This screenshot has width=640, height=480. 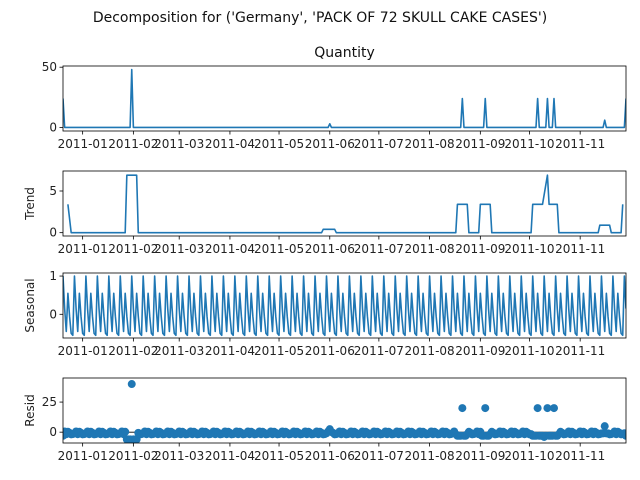 I want to click on y-tick-label: 25, so click(x=49, y=402).